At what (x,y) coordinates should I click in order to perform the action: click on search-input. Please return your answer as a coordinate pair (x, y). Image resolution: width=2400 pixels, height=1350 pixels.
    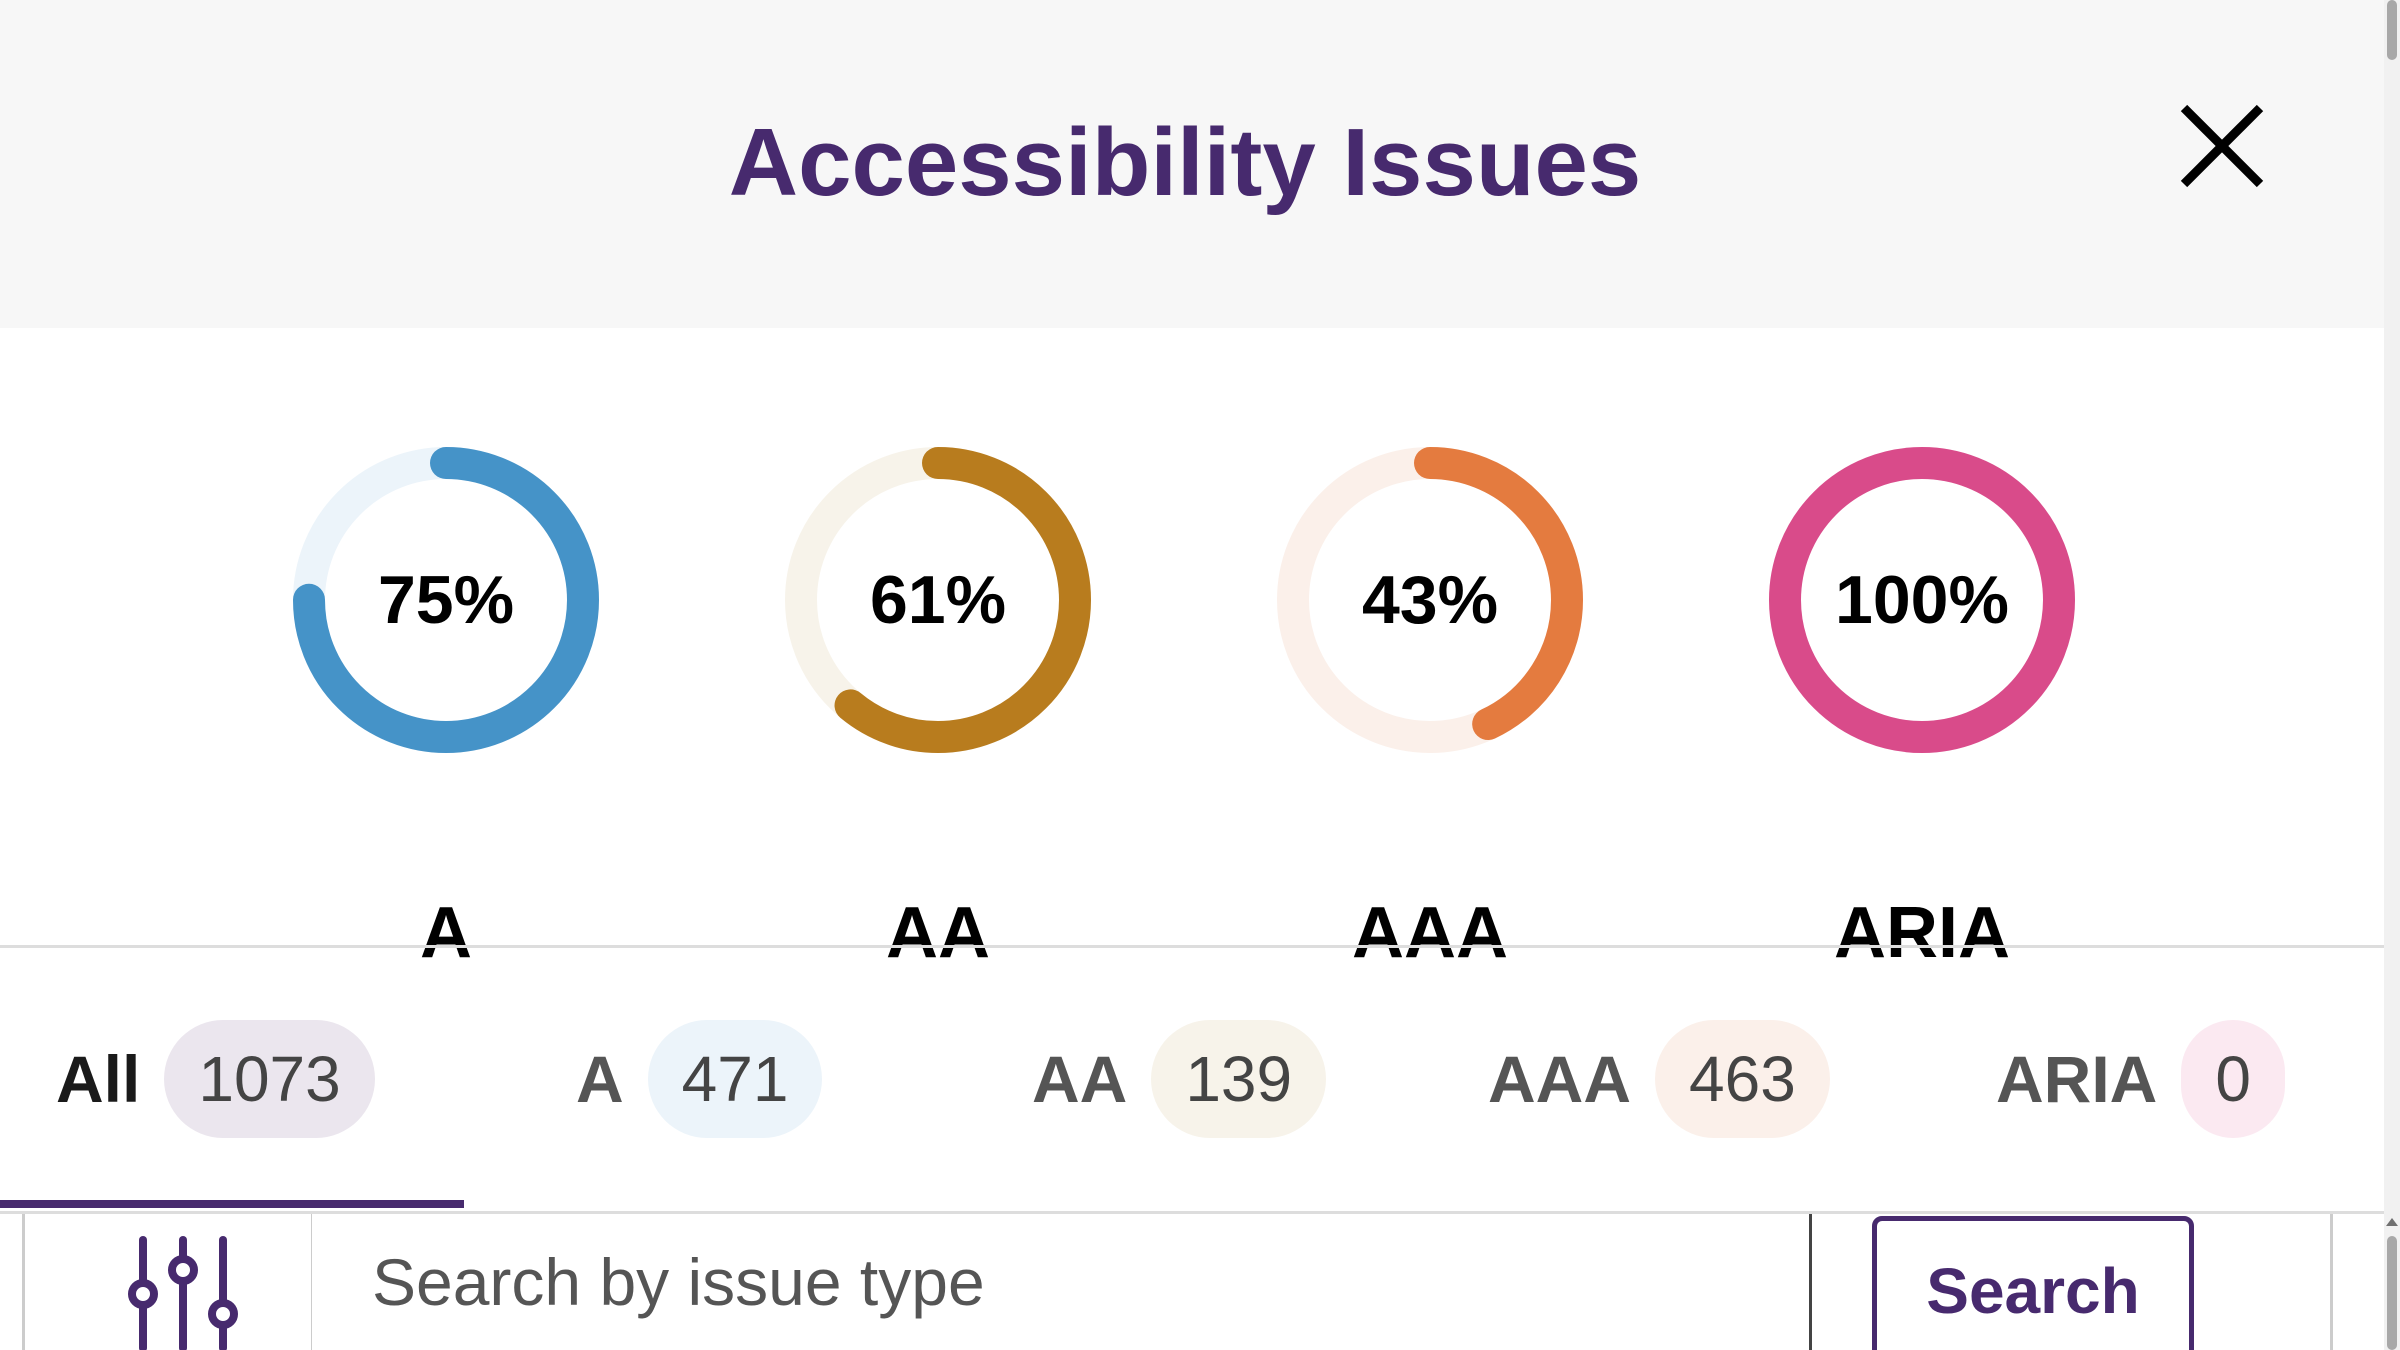
    Looking at the image, I should click on (1062, 1282).